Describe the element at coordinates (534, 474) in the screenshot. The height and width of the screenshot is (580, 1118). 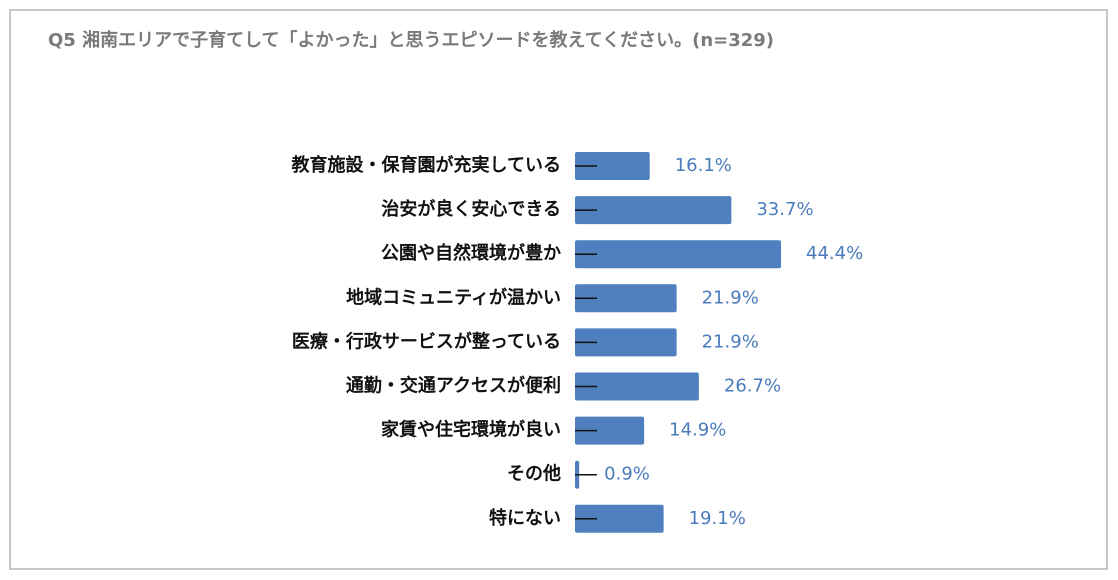
I see `category-label: その他` at that location.